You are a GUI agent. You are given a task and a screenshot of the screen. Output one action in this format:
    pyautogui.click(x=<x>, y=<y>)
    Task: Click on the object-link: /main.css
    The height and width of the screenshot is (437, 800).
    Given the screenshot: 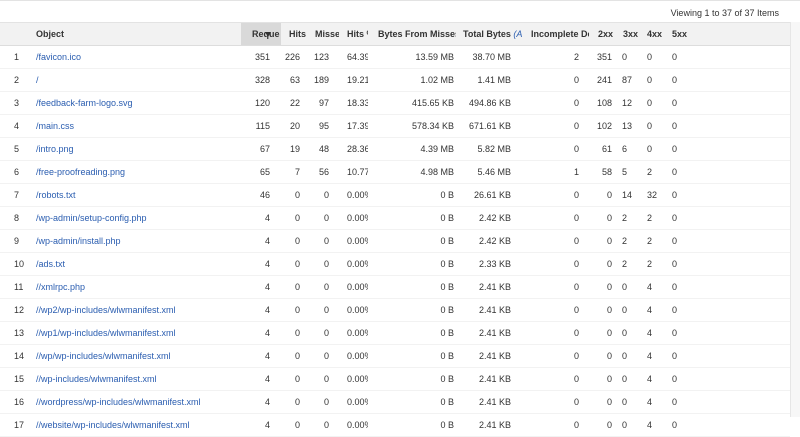 What is the action you would take?
    pyautogui.click(x=55, y=126)
    